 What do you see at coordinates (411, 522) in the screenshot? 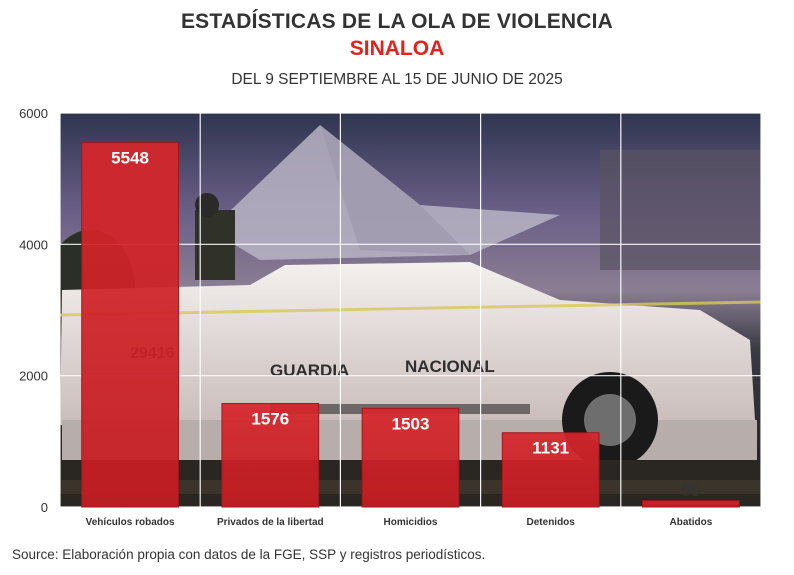
I see `x-tick-label-2: Homicidios` at bounding box center [411, 522].